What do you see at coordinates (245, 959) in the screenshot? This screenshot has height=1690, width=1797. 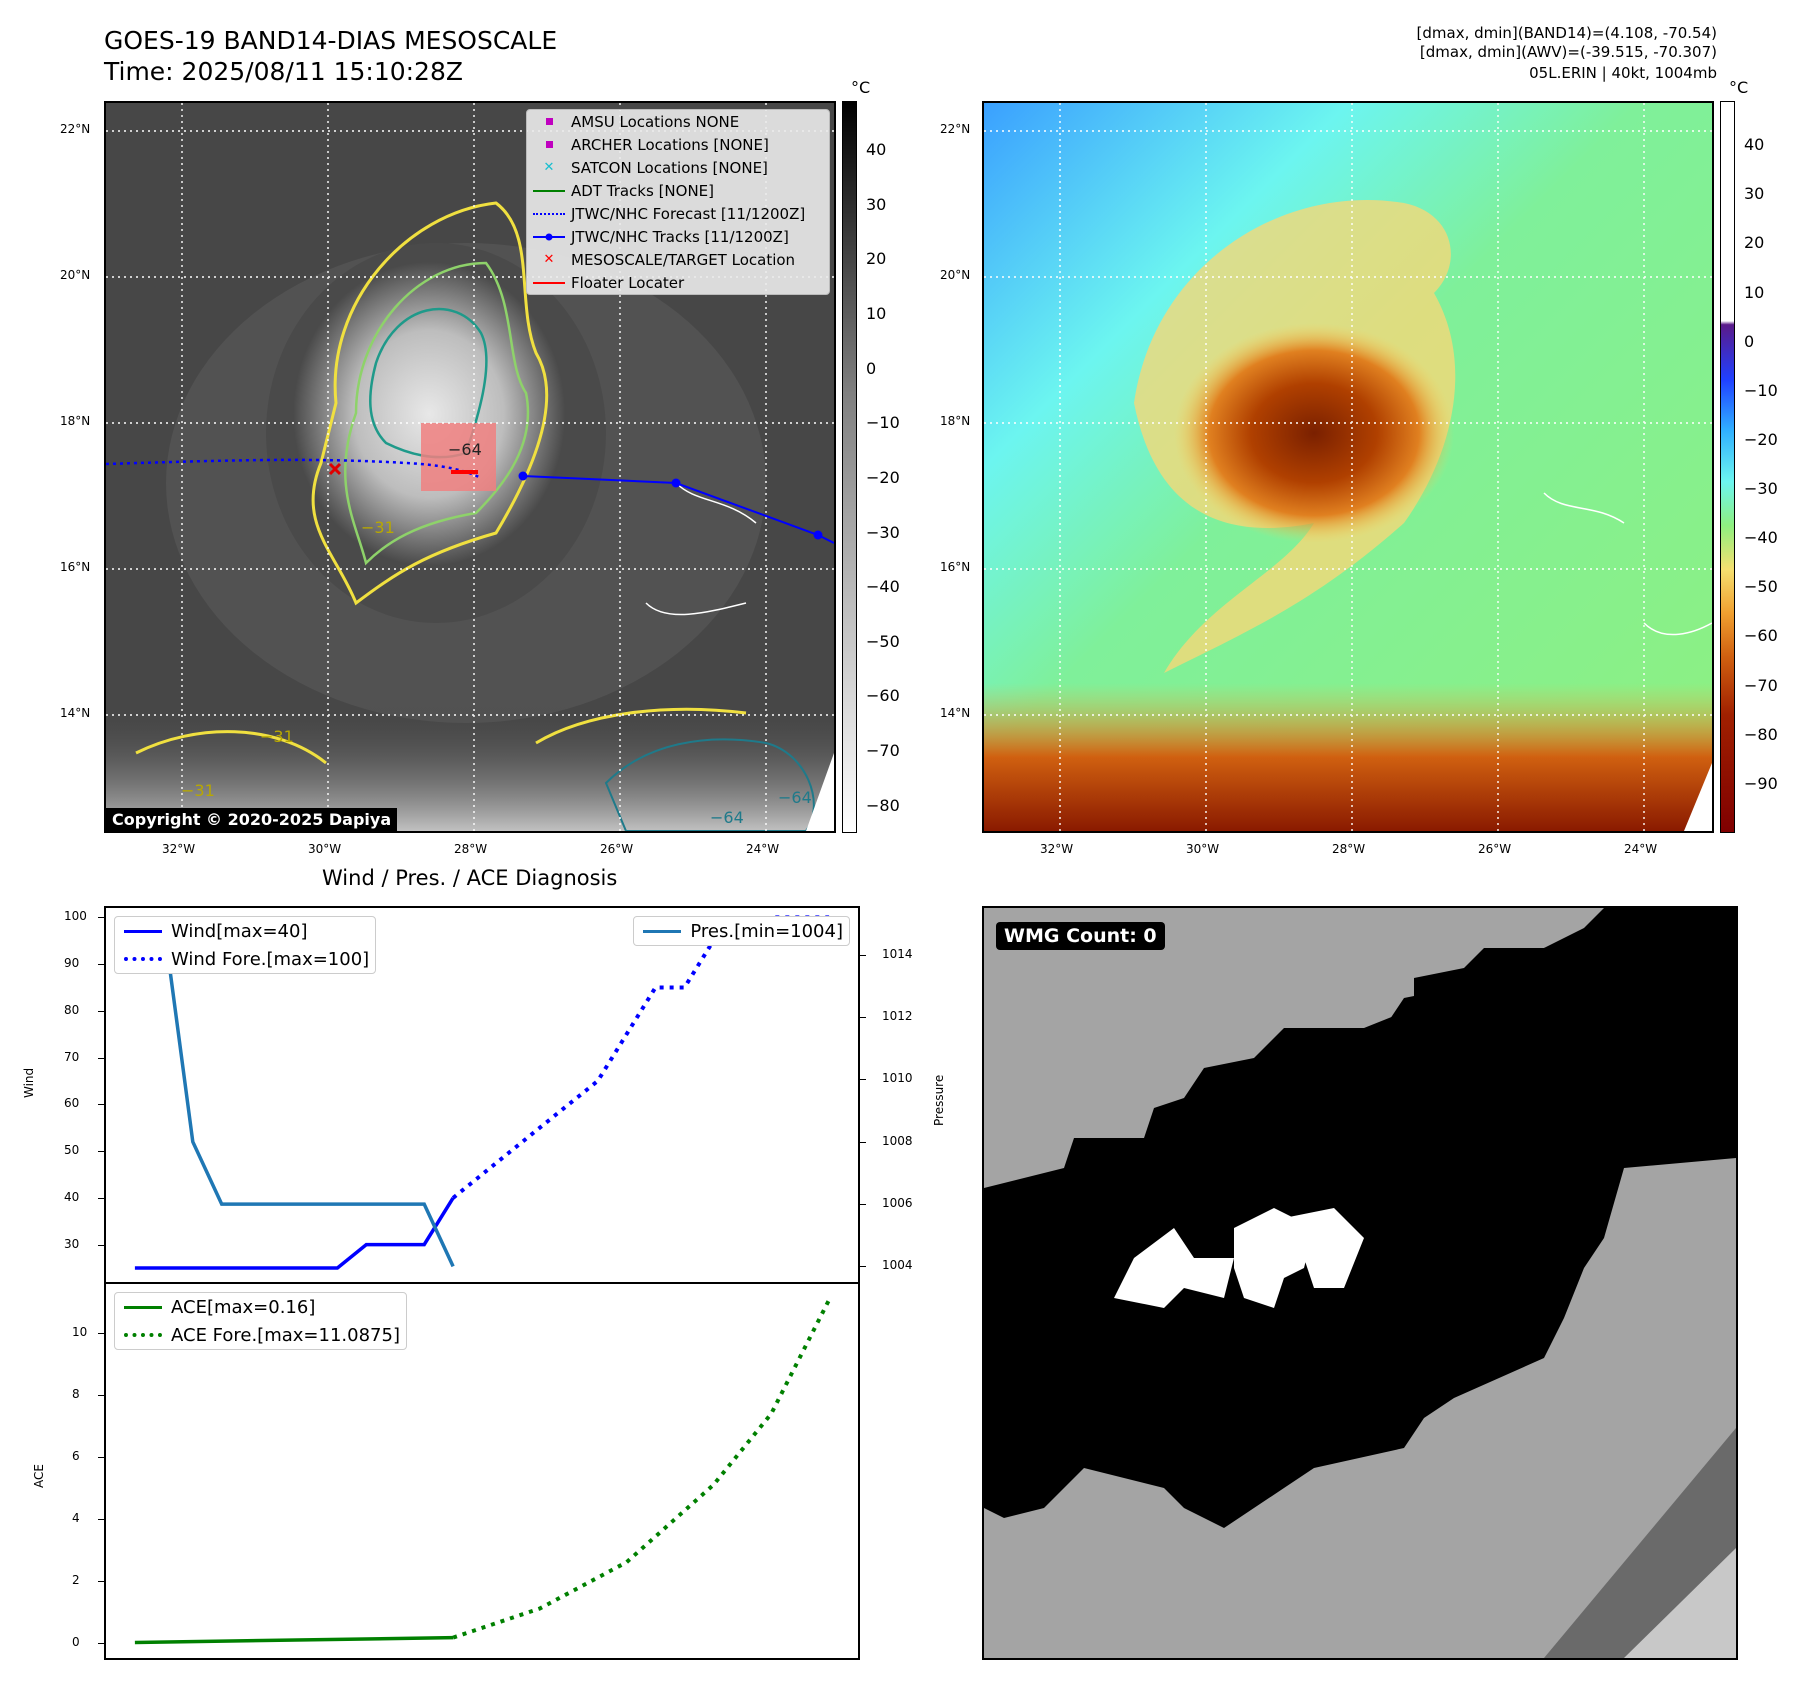 I see `legend-wind-fore: Wind Fore.[max=100]` at bounding box center [245, 959].